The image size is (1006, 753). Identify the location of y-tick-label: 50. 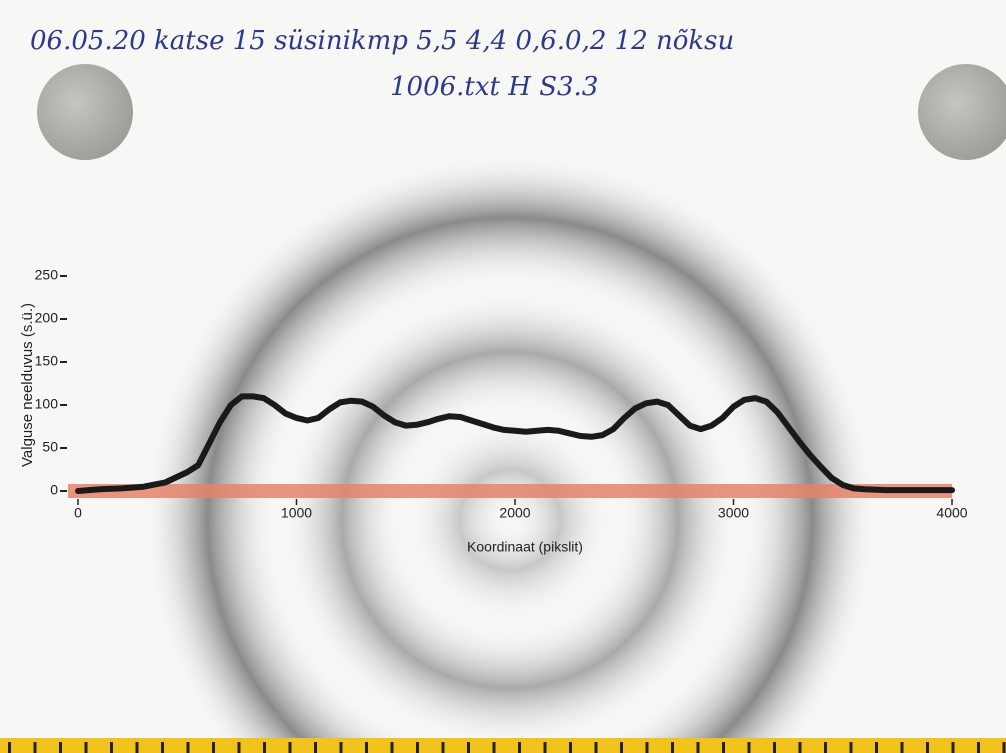
(50, 447).